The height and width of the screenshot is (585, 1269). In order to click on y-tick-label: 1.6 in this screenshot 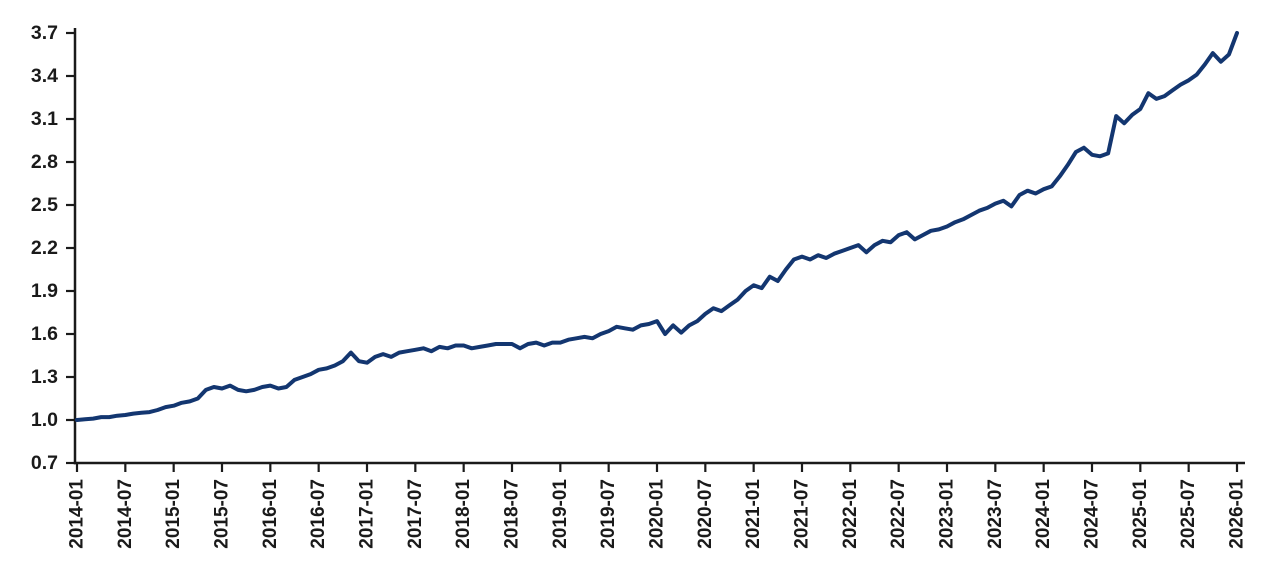, I will do `click(44, 334)`.